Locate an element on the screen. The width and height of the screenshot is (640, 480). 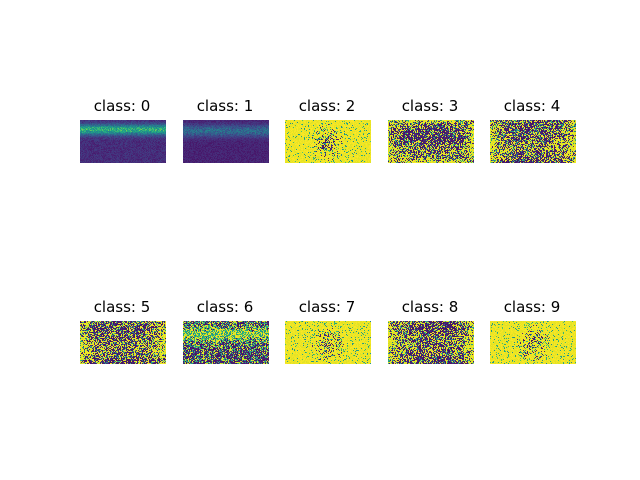
panel-title-9: class: 9 is located at coordinates (532, 307).